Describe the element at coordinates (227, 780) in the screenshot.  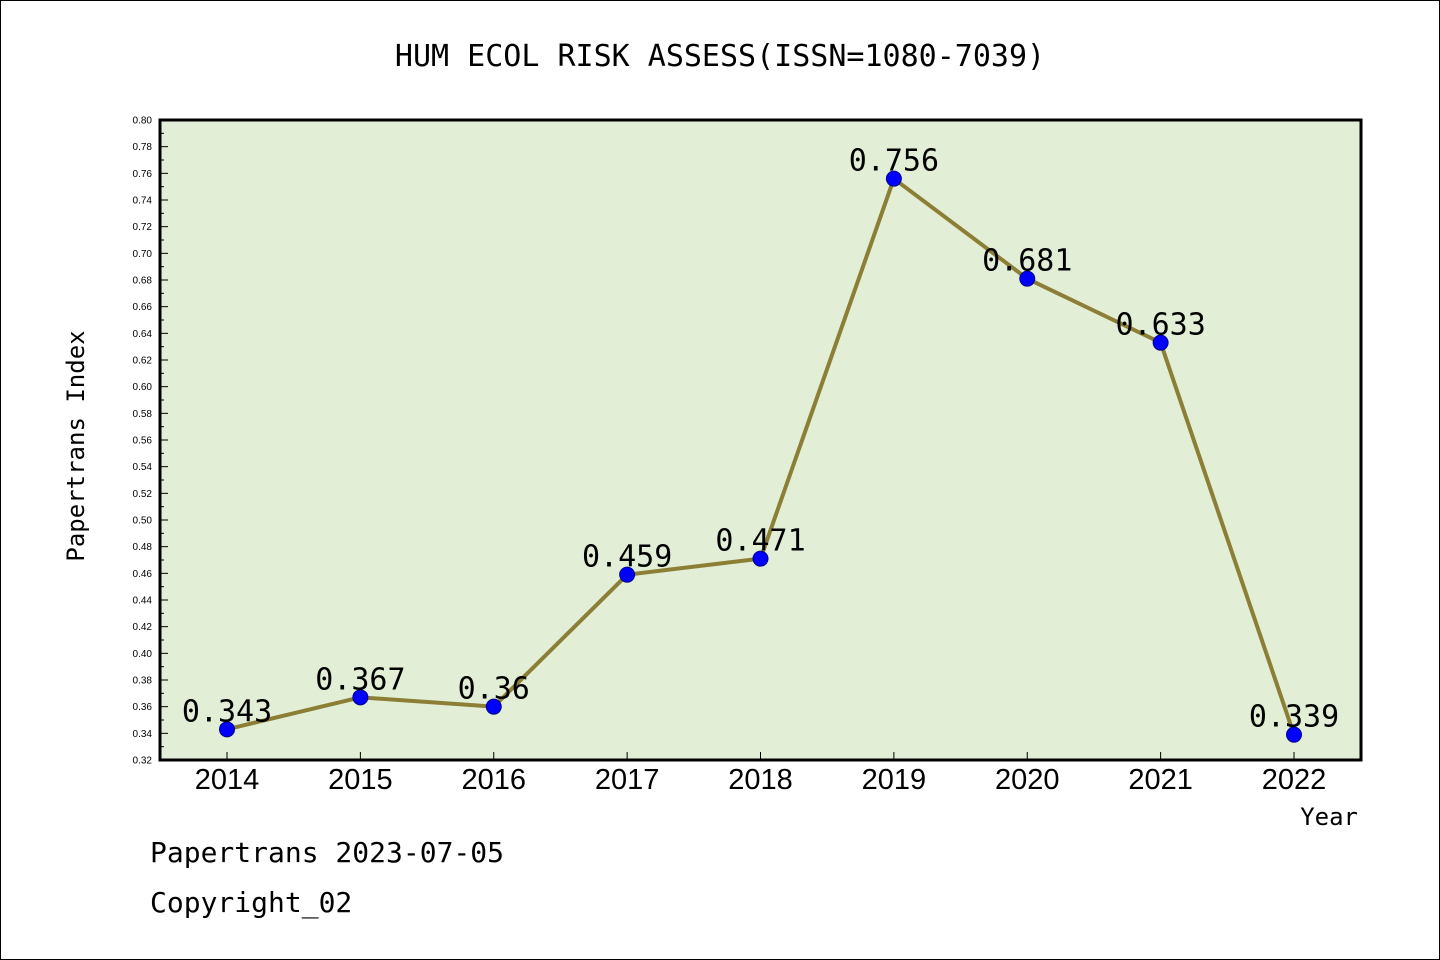
I see `x-tick-label: 2014` at that location.